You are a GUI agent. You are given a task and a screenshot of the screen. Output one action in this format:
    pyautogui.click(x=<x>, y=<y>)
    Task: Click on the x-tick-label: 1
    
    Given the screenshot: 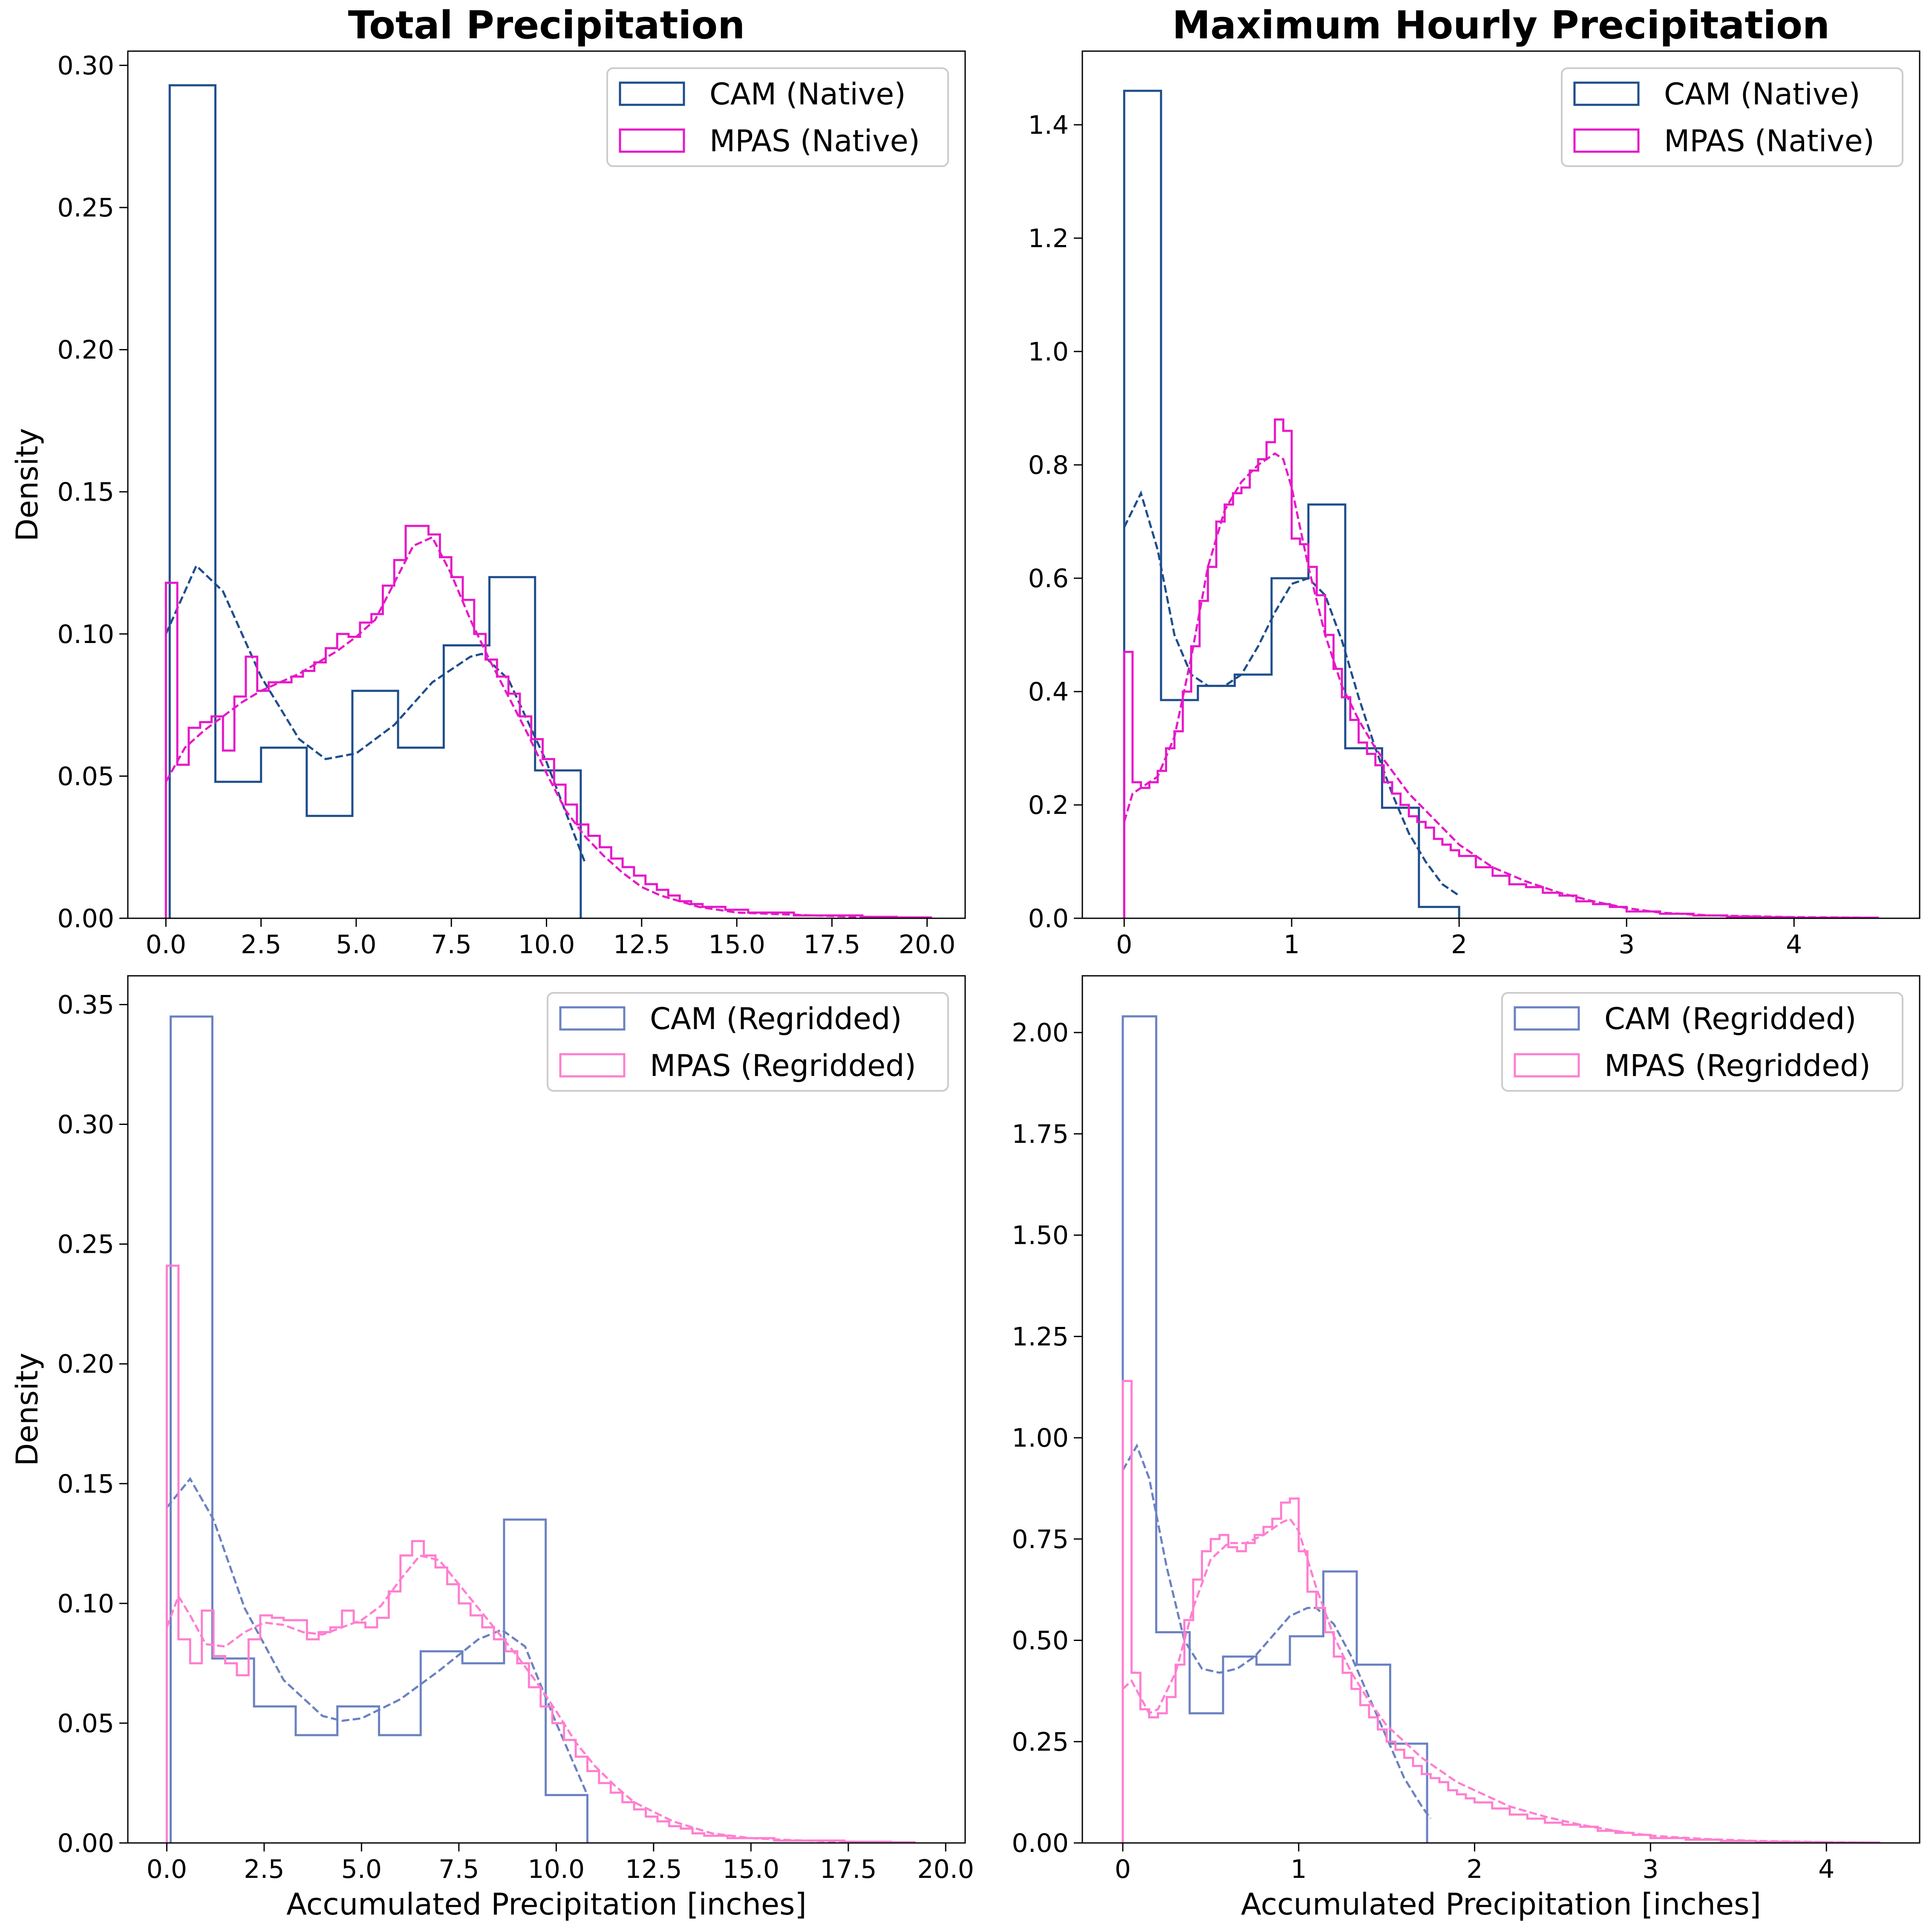 What is the action you would take?
    pyautogui.click(x=1299, y=1869)
    